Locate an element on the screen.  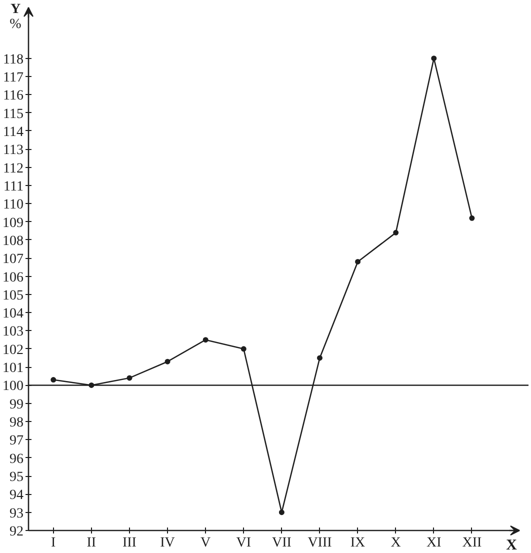
y-tick-label: 111 is located at coordinates (14, 186).